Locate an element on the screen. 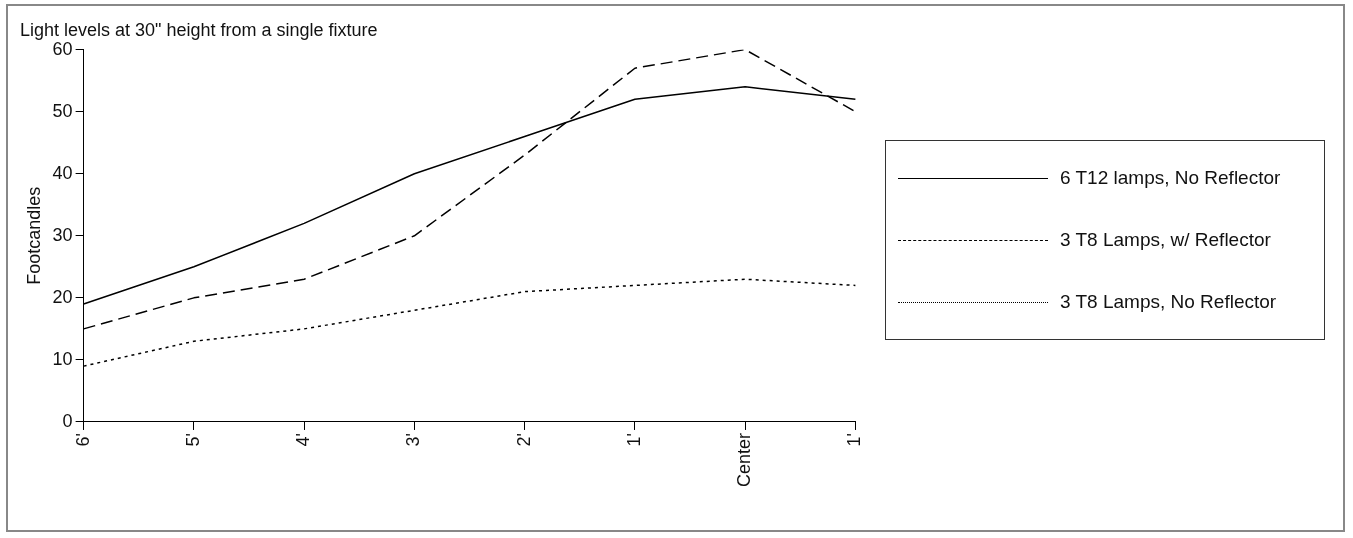  text: 3 T8 Lamps, w/ Reflector is located at coordinates (1165, 240).